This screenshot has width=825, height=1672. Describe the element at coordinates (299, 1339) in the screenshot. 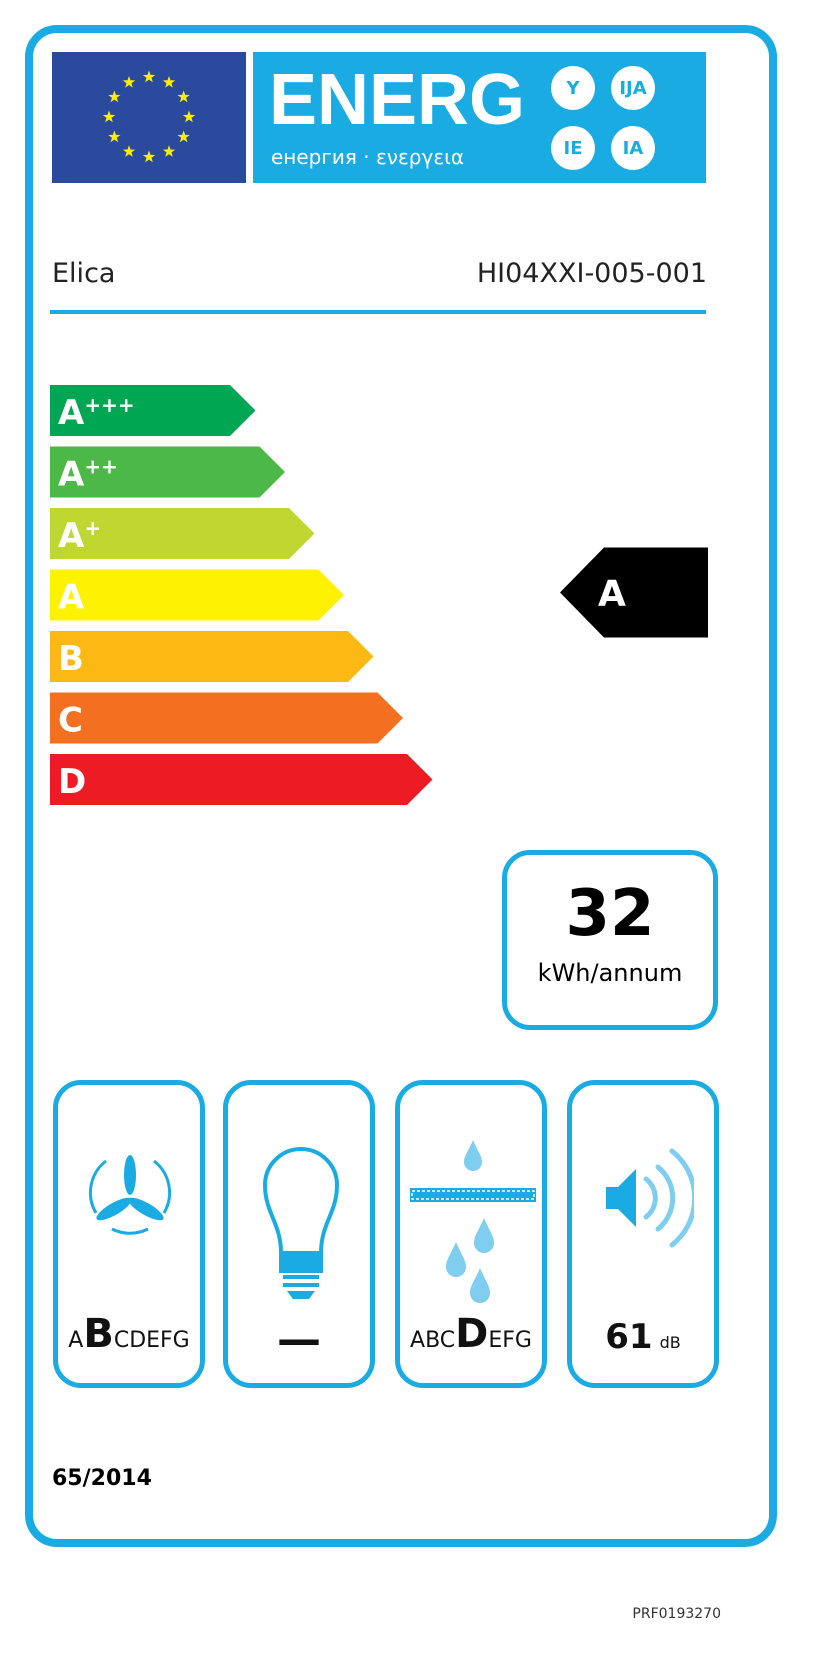

I see `lighting-class: —` at that location.